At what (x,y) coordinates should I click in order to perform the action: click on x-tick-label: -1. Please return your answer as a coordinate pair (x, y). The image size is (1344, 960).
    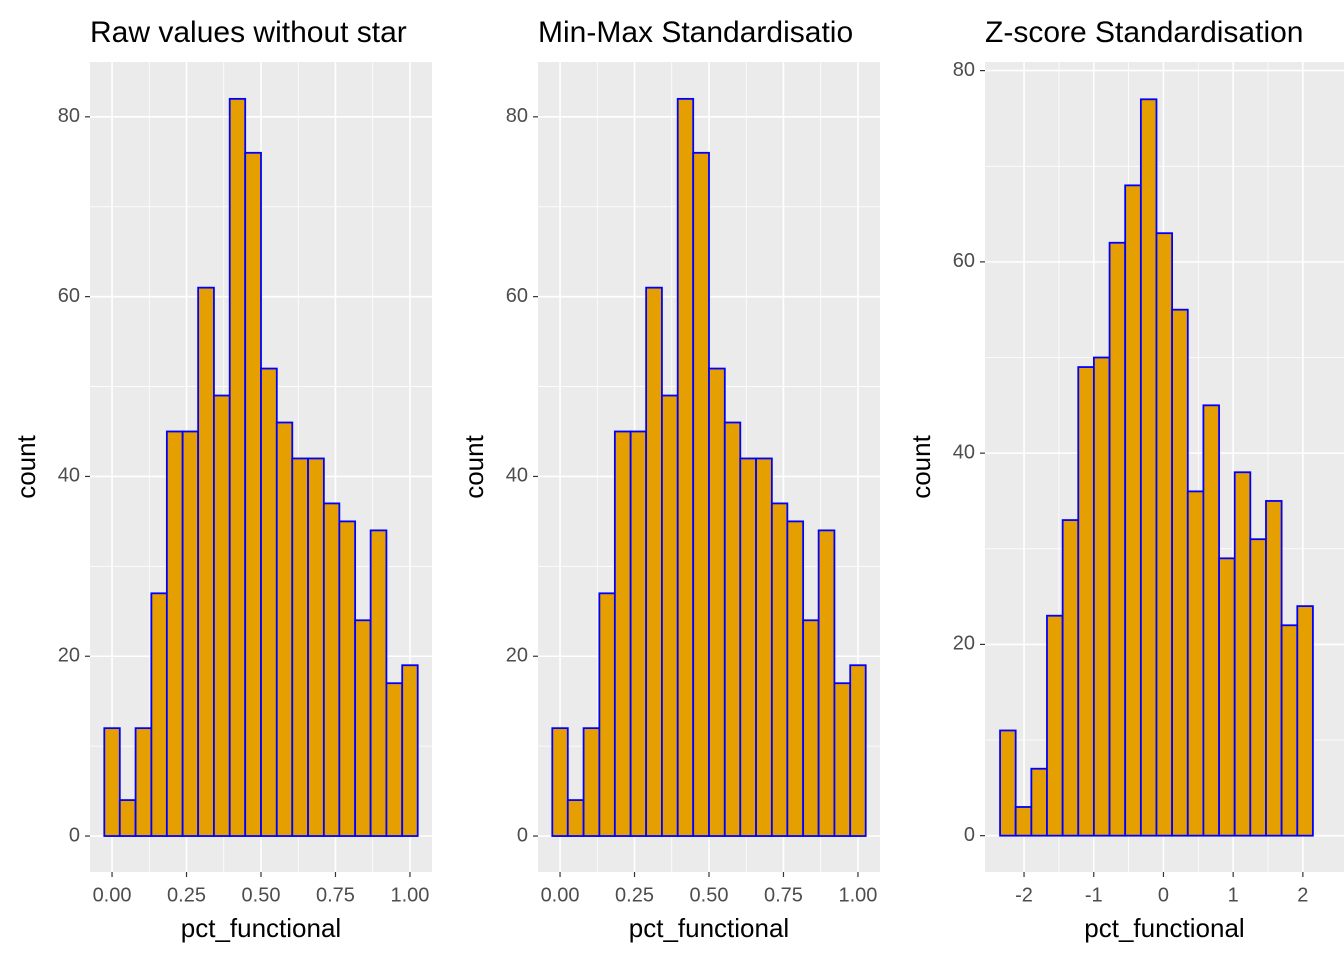
    Looking at the image, I should click on (1094, 895).